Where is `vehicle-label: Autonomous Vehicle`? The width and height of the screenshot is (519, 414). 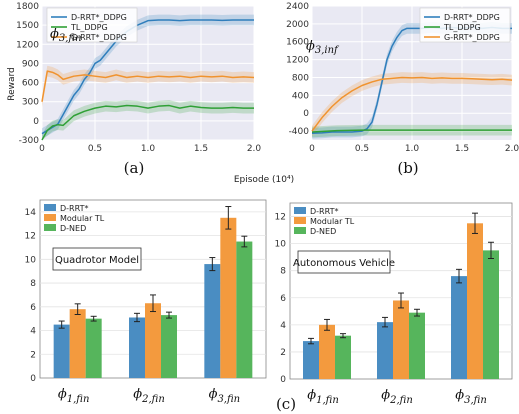
vehicle-label: Autonomous Vehicle is located at coordinates (344, 263).